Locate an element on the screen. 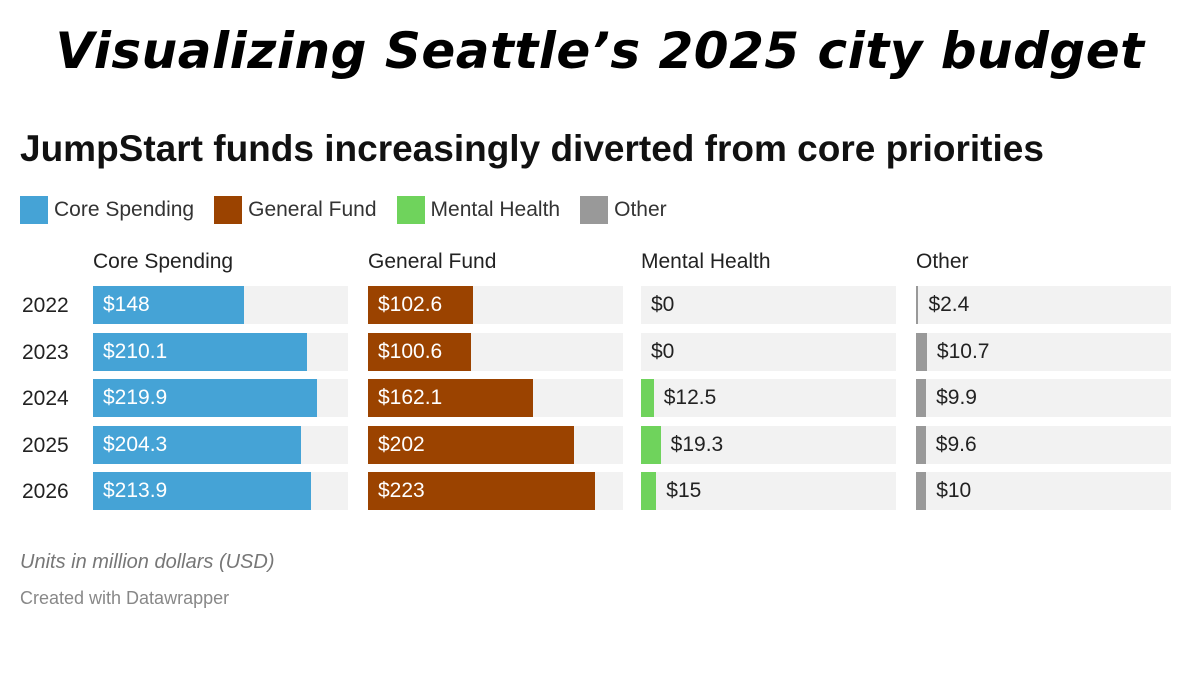 This screenshot has height=675, width=1200. bar-track: $19.3 is located at coordinates (768, 444).